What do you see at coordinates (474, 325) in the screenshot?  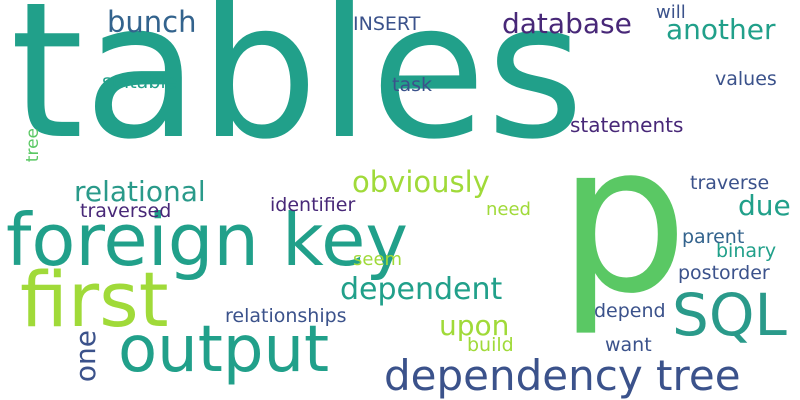 I see `word-upon: upon` at bounding box center [474, 325].